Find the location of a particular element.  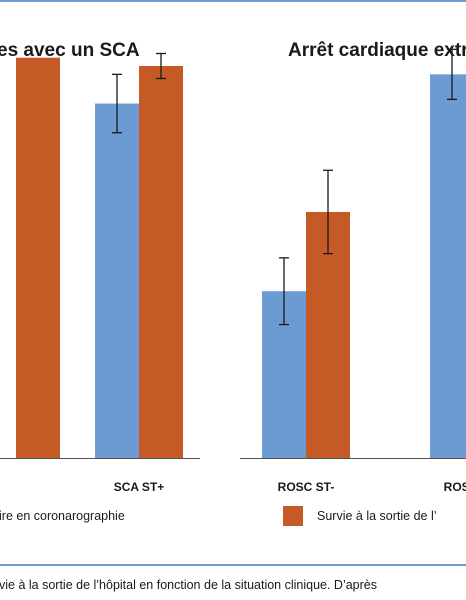

category-label-sca-st-plus: SCA ST+ is located at coordinates (139, 487).